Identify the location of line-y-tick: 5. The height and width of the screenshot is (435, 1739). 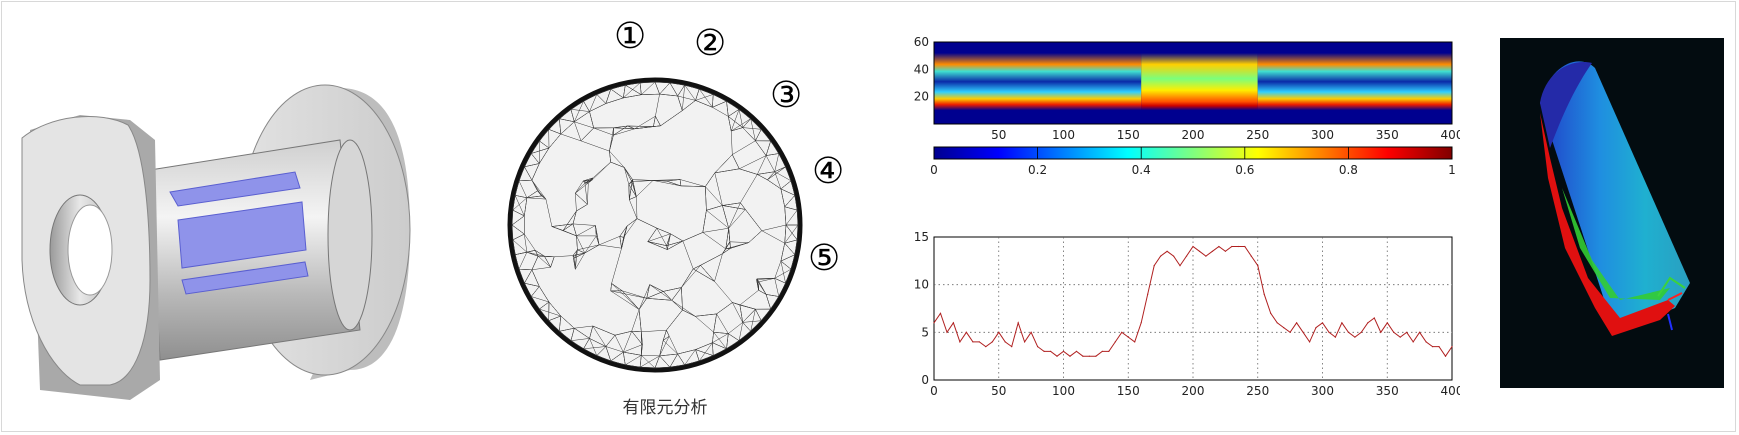
(925, 332).